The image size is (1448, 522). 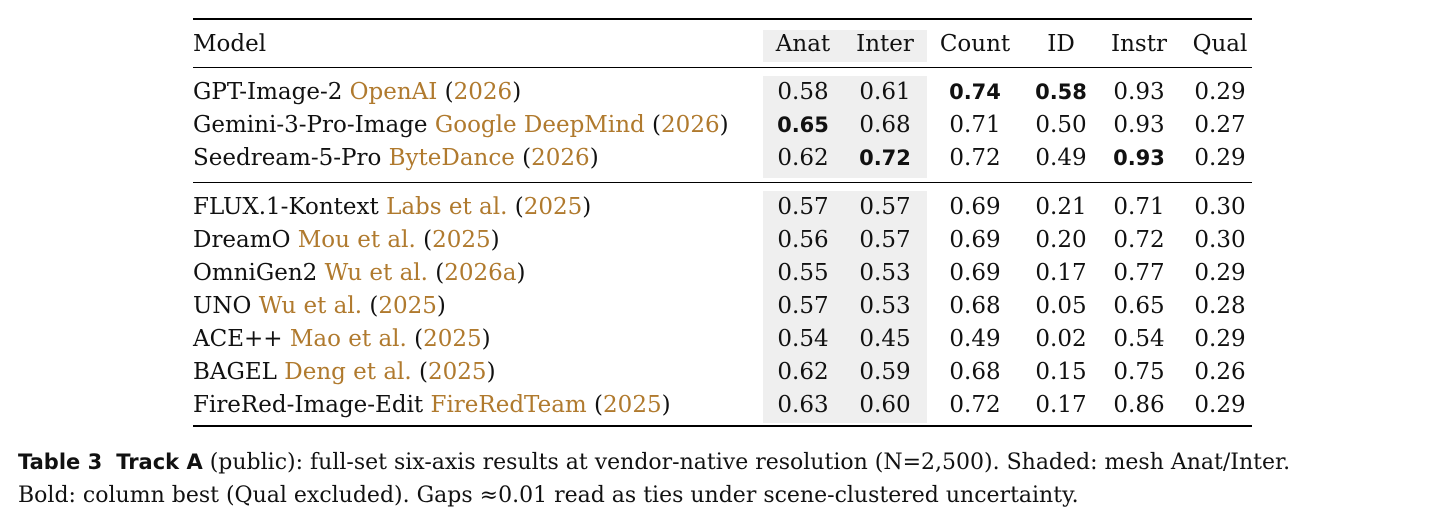 I want to click on value-cell-inter: 0.45, so click(x=885, y=339).